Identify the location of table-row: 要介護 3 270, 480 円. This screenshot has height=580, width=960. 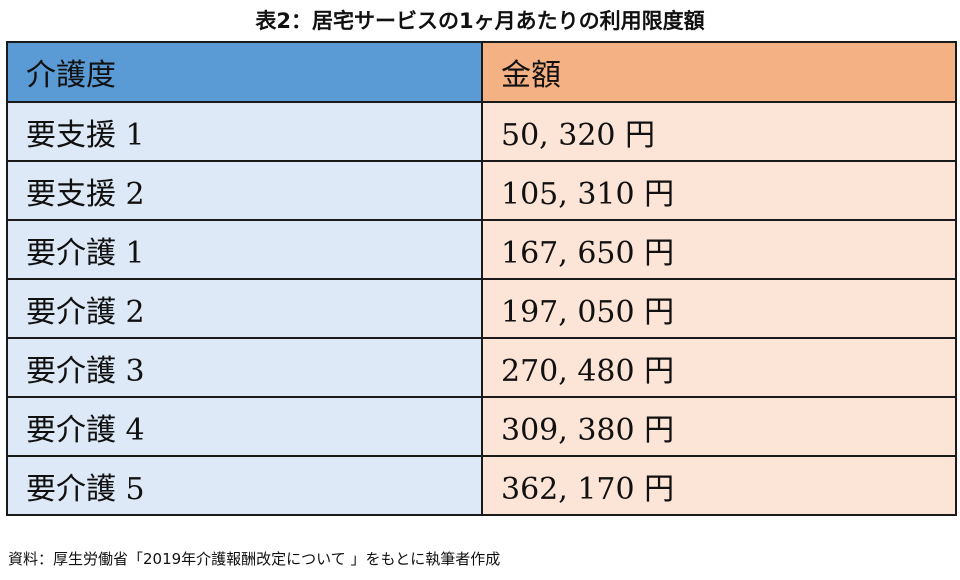
(481, 367).